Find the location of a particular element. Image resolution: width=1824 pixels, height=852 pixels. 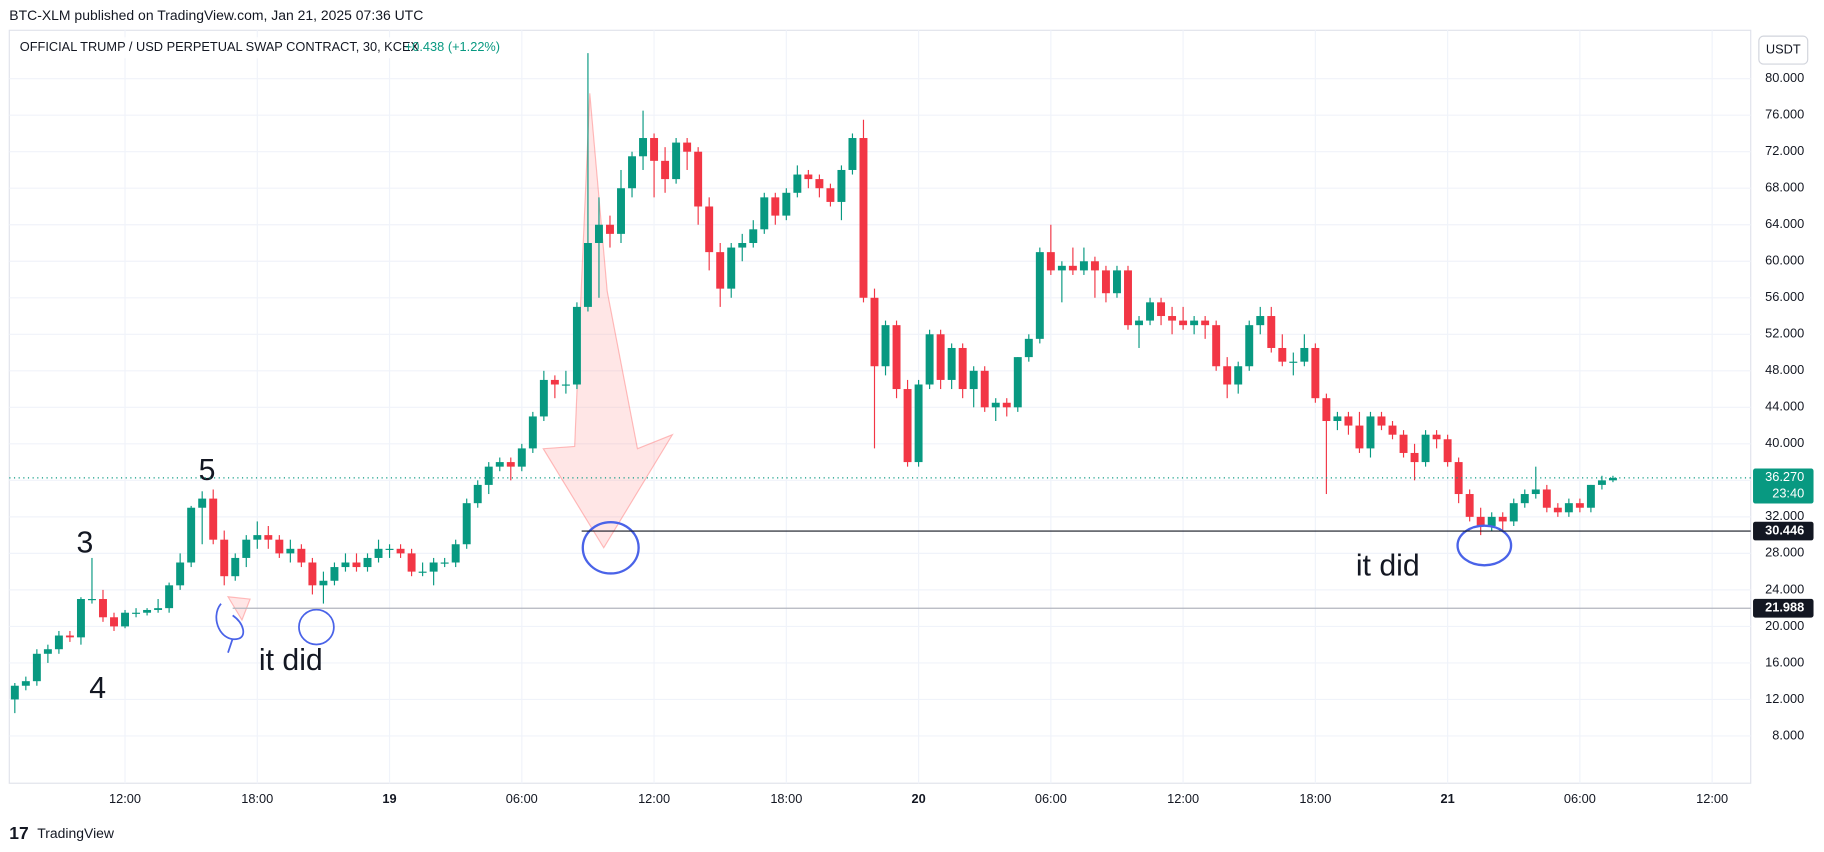

circle-drawing is located at coordinates (1484, 545).